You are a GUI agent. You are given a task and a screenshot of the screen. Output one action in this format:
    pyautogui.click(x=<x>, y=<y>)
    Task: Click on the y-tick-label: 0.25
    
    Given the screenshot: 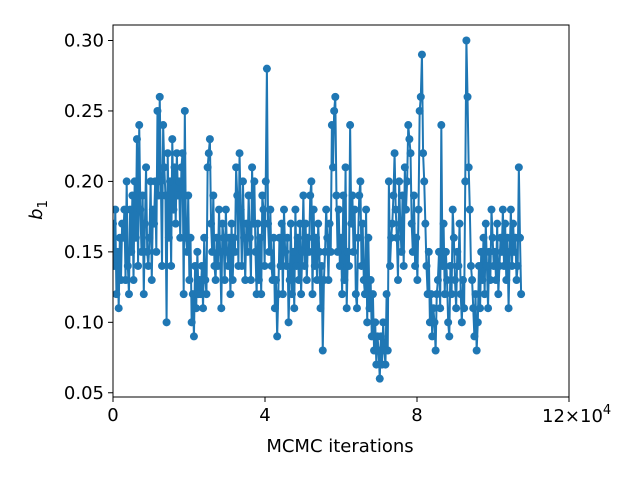 What is the action you would take?
    pyautogui.click(x=84, y=111)
    